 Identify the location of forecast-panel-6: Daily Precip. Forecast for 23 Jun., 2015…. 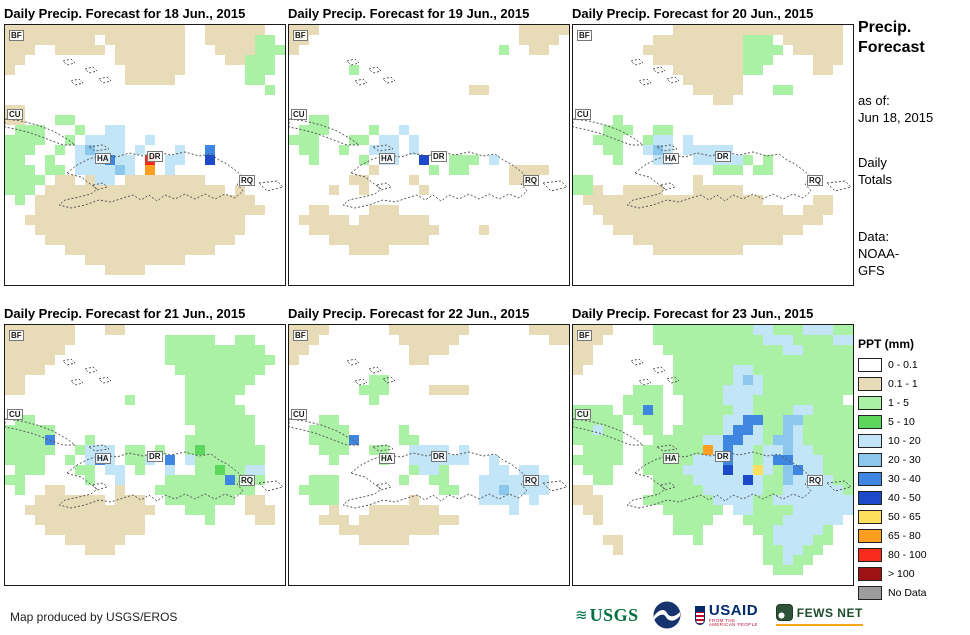
(713, 445).